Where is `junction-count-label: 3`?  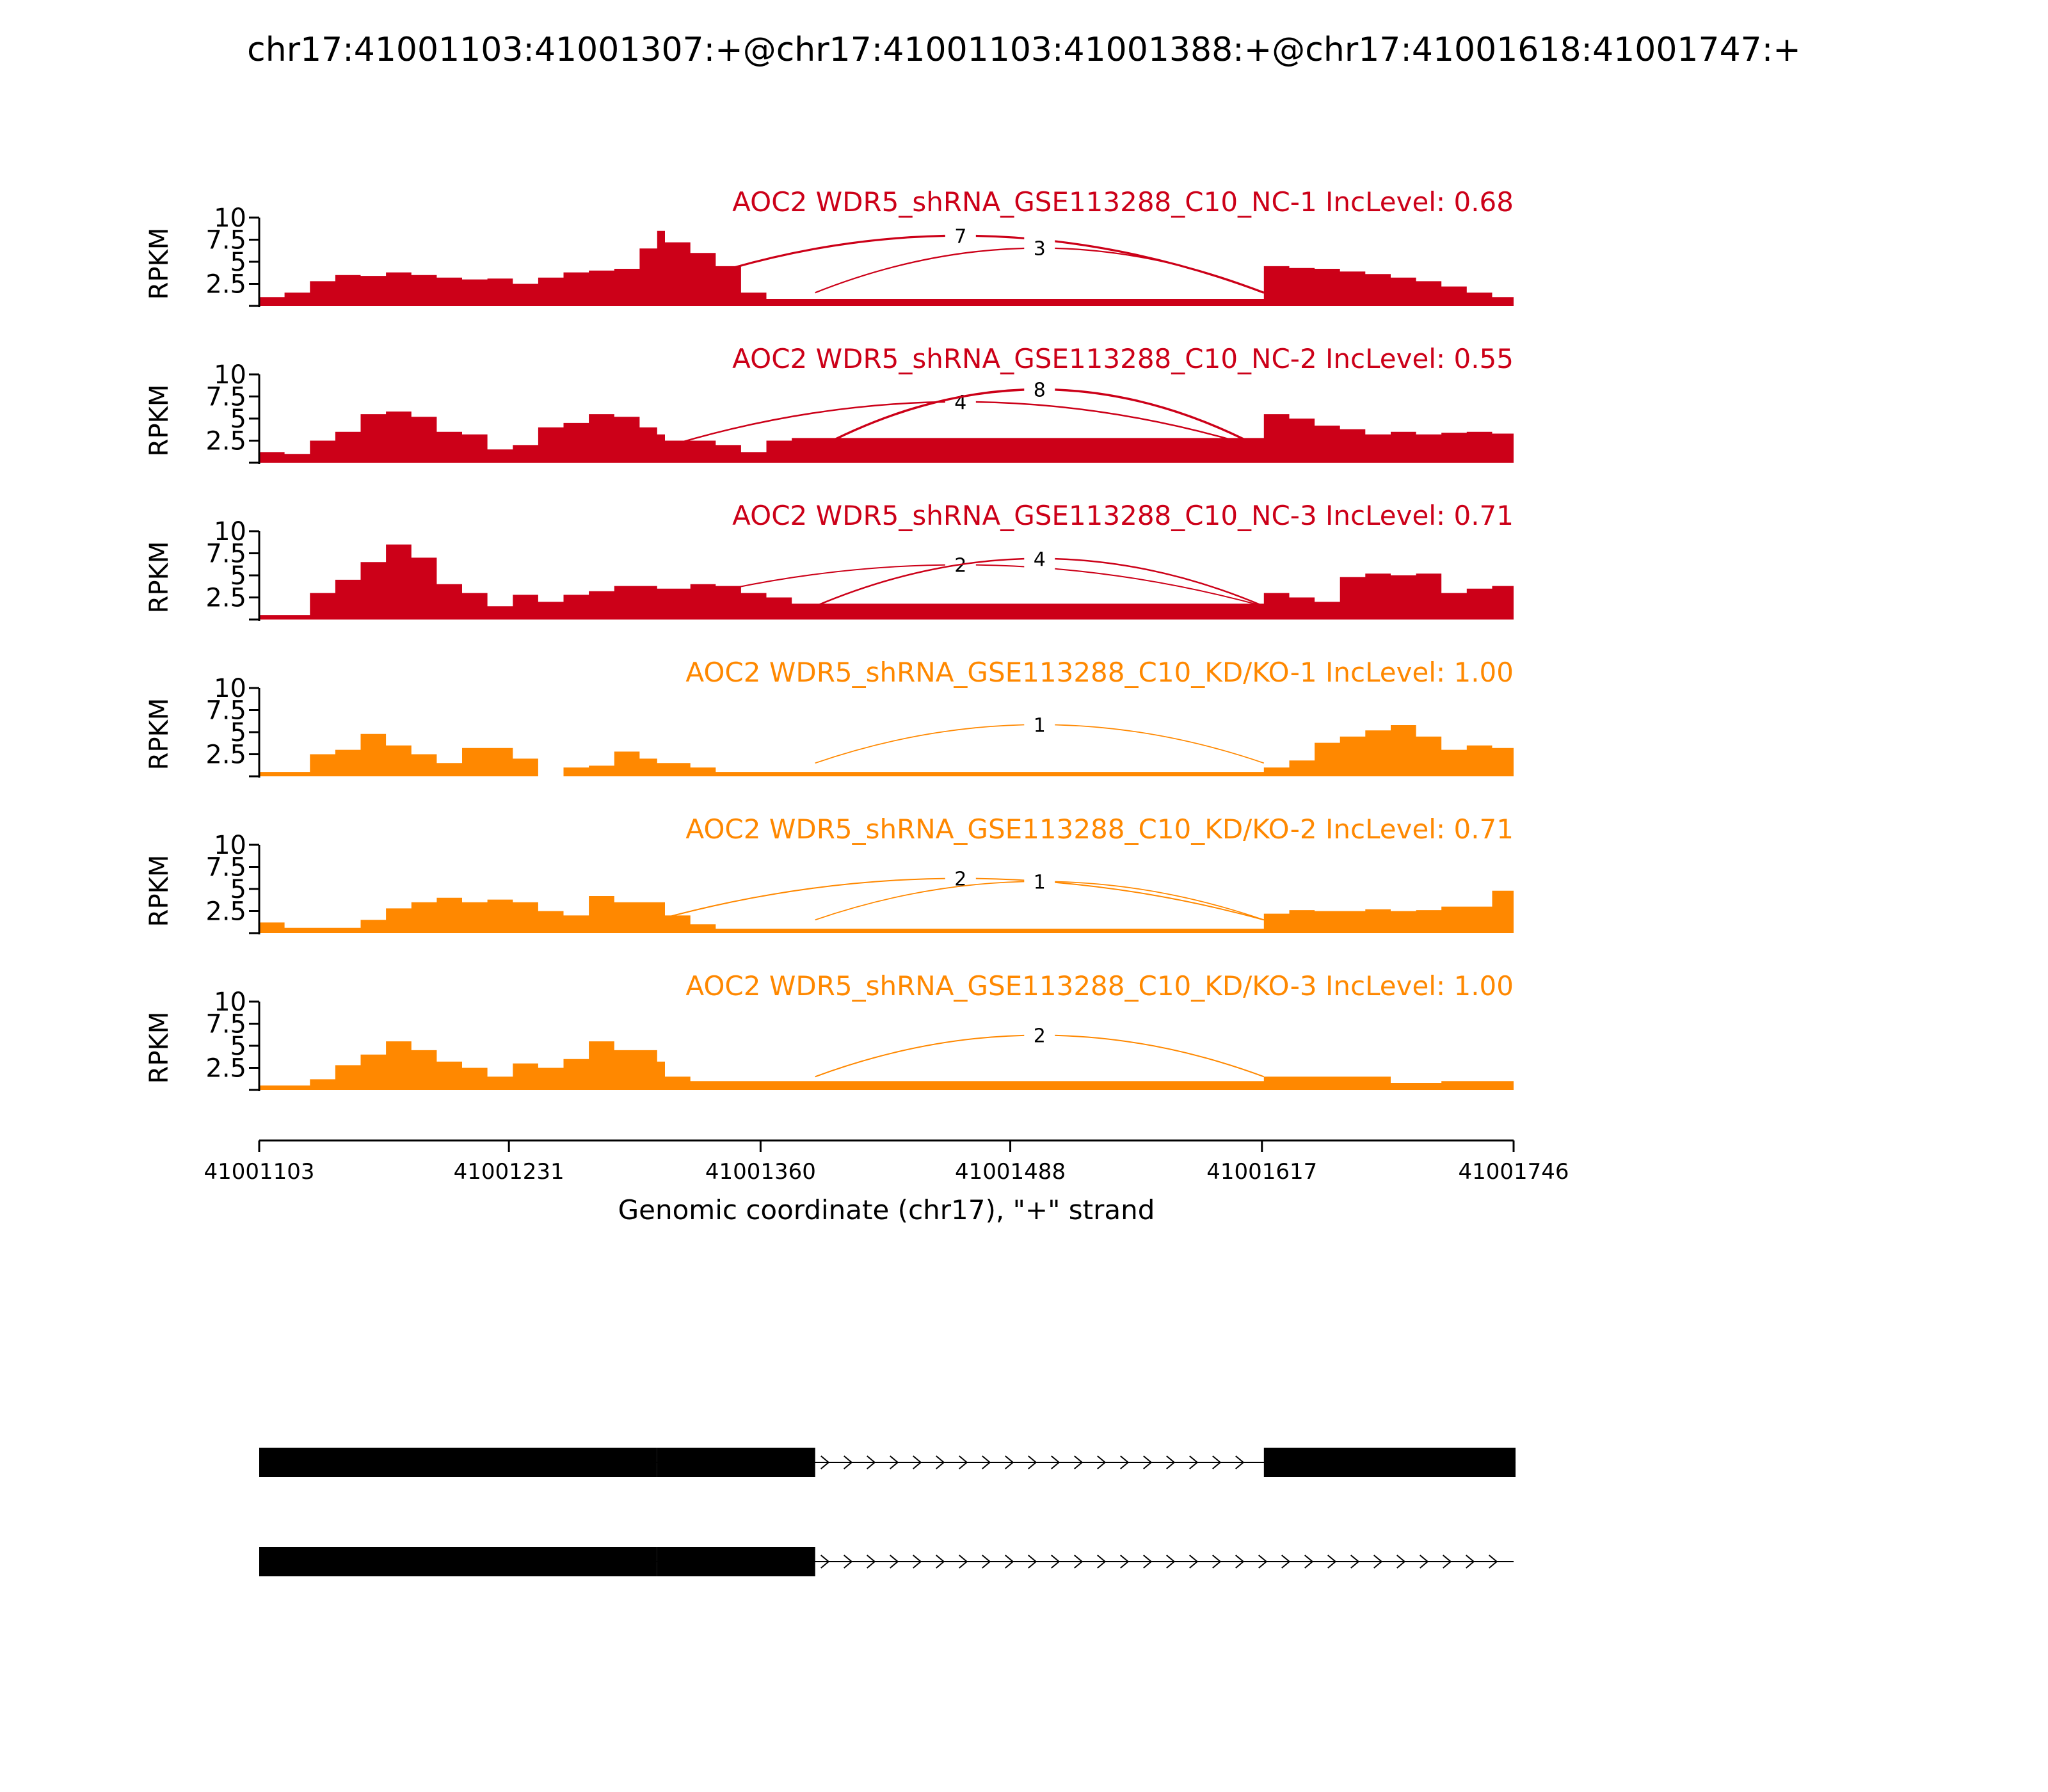
junction-count-label: 3 is located at coordinates (1040, 249).